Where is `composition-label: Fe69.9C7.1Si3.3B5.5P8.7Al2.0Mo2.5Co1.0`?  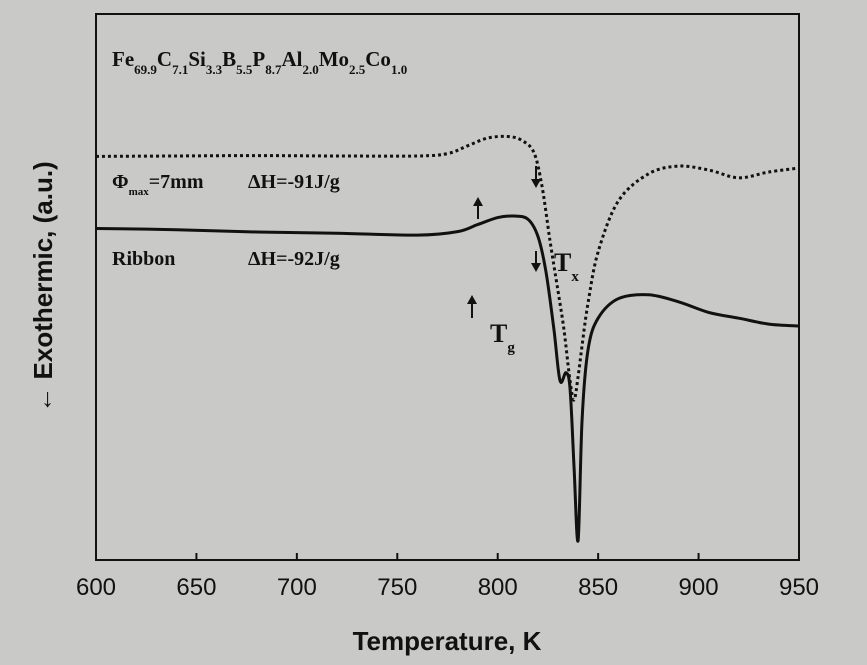
composition-label: Fe69.9C7.1Si3.3B5.5P8.7Al2.0Mo2.5Co1.0 is located at coordinates (259, 62).